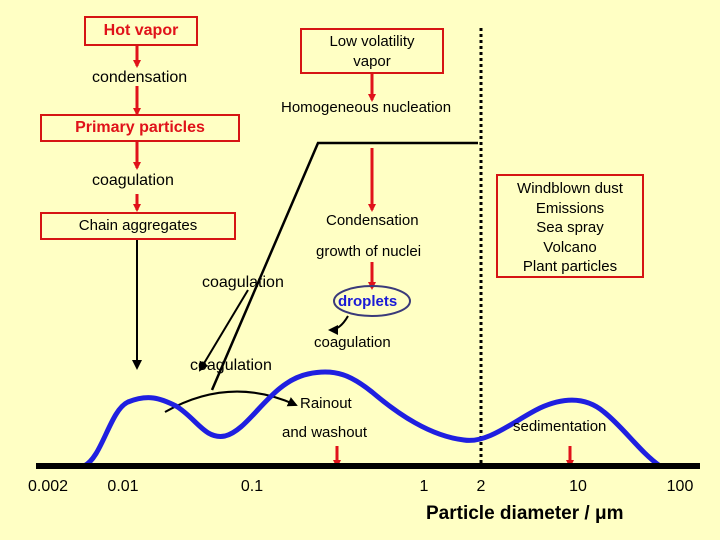 The width and height of the screenshot is (720, 540). I want to click on tick-label: 2, so click(481, 486).